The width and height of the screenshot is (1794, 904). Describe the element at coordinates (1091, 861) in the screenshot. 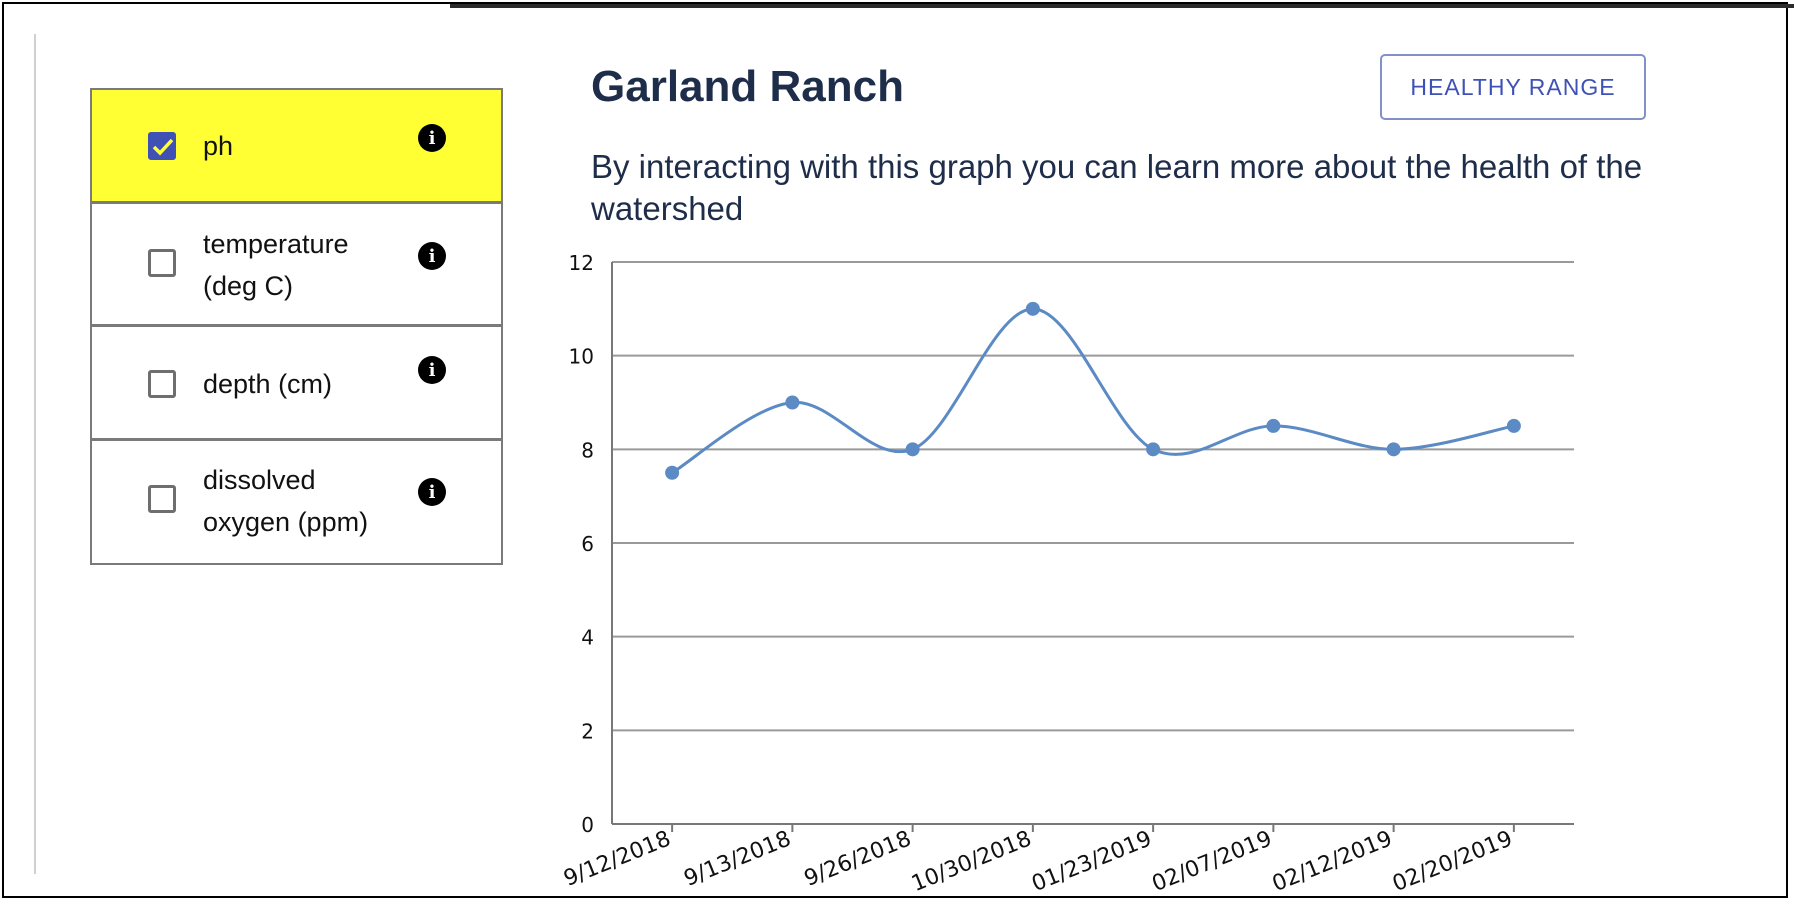

I see `x-tick-label: 01/23/2019` at that location.